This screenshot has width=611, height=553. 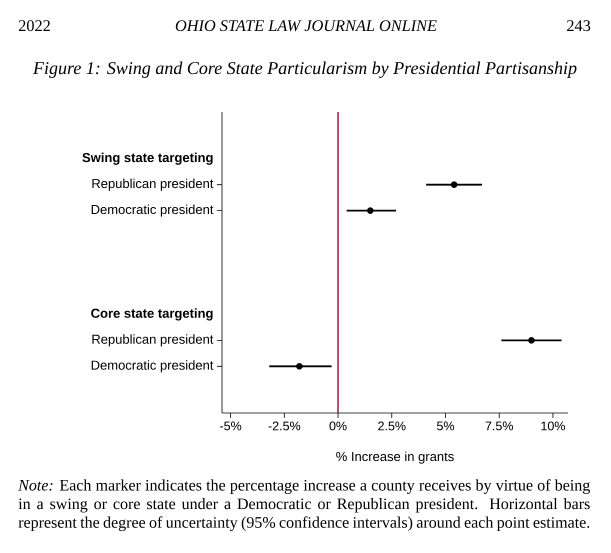 I want to click on x-tick-label: 2.5%, so click(x=392, y=426).